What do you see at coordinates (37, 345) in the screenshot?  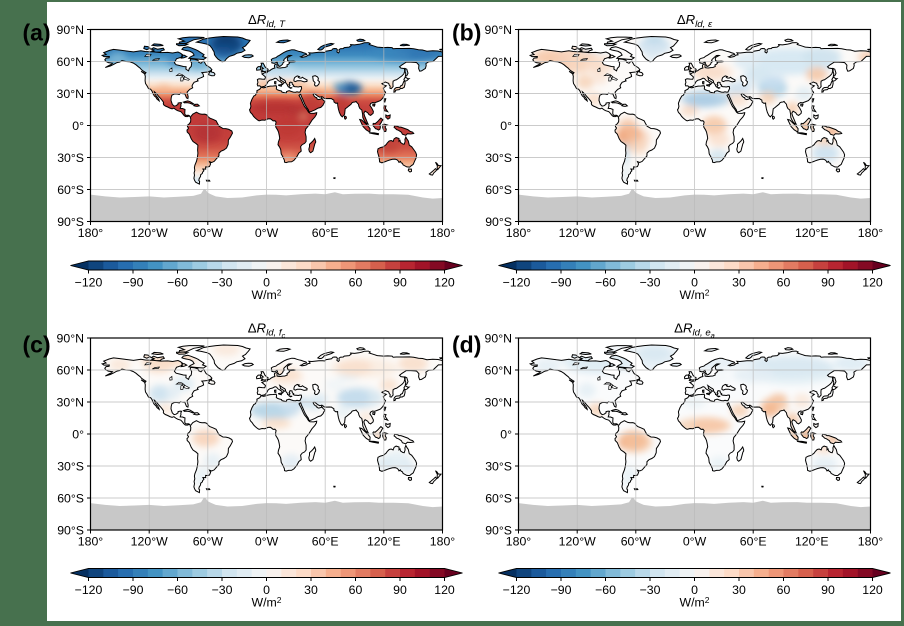 I see `svg-text: (c)` at bounding box center [37, 345].